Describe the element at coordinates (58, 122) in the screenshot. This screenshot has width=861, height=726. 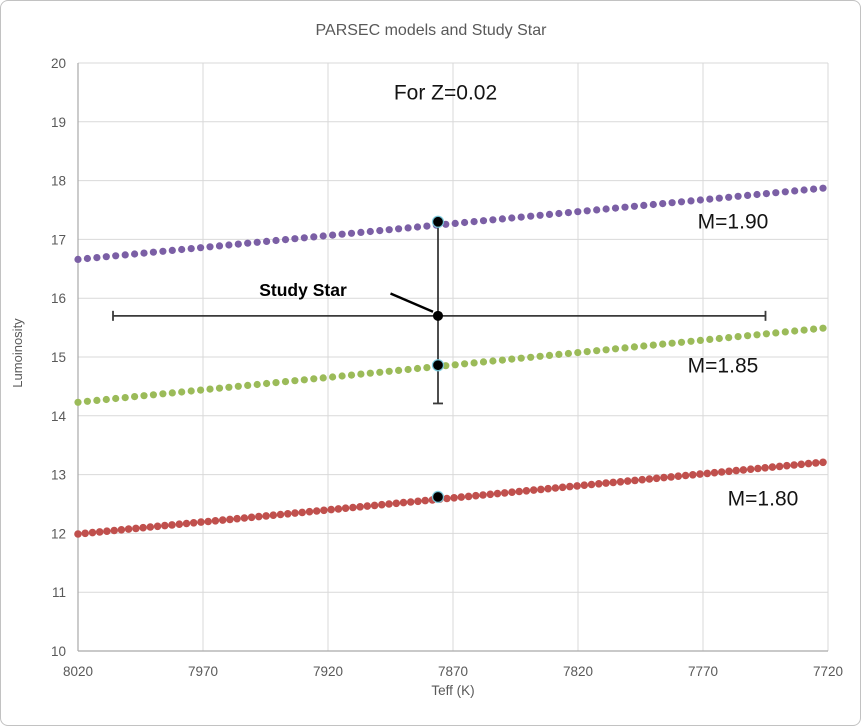
I see `y-tick-label-19: 19` at that location.